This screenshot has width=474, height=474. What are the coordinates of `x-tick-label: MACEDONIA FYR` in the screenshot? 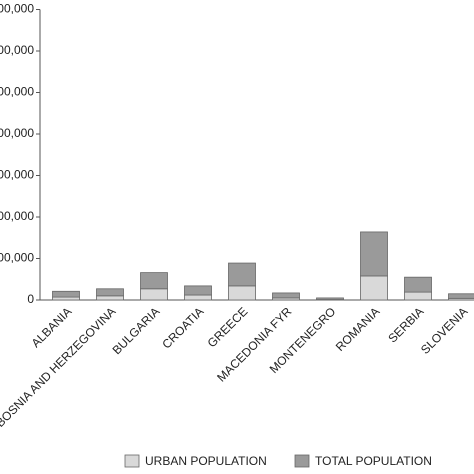 It's located at (254, 344).